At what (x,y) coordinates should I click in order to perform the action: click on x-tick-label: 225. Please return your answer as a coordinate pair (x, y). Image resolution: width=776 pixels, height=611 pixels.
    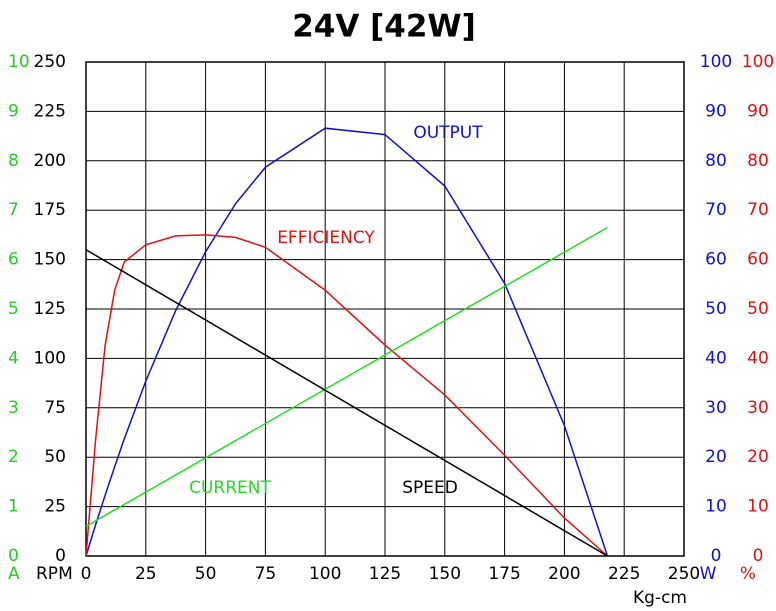
    Looking at the image, I should click on (624, 574).